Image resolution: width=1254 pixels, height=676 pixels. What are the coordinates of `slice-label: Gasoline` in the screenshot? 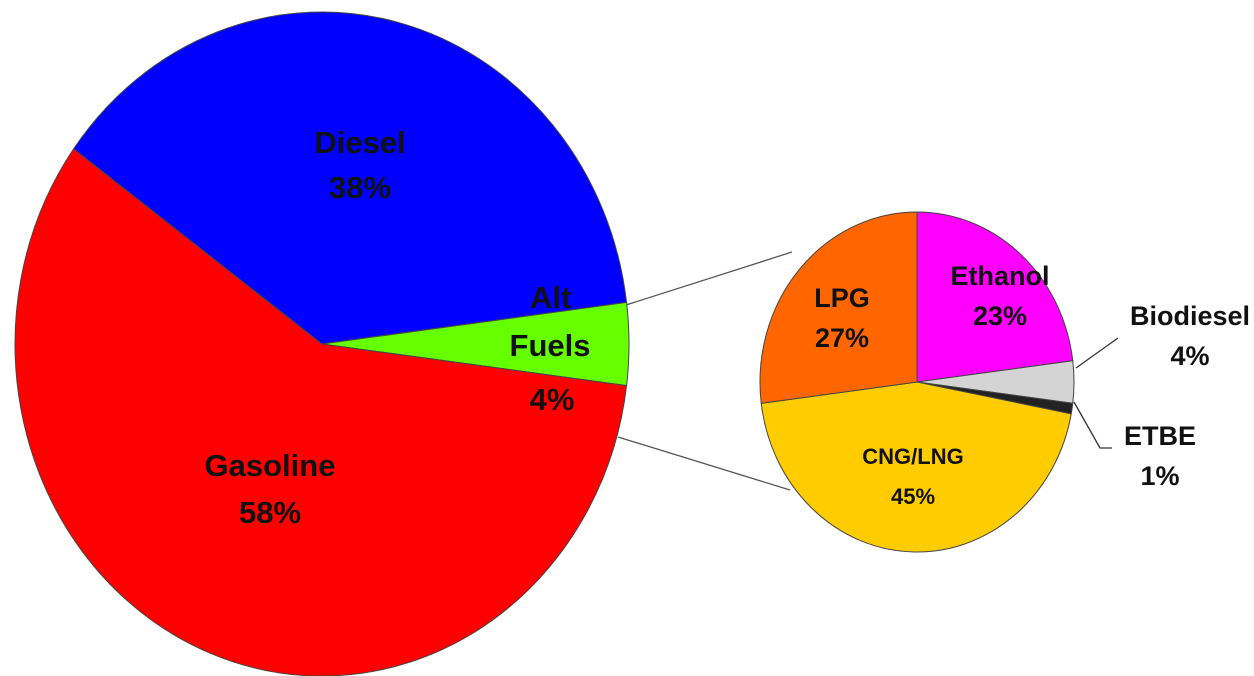 It's located at (270, 465).